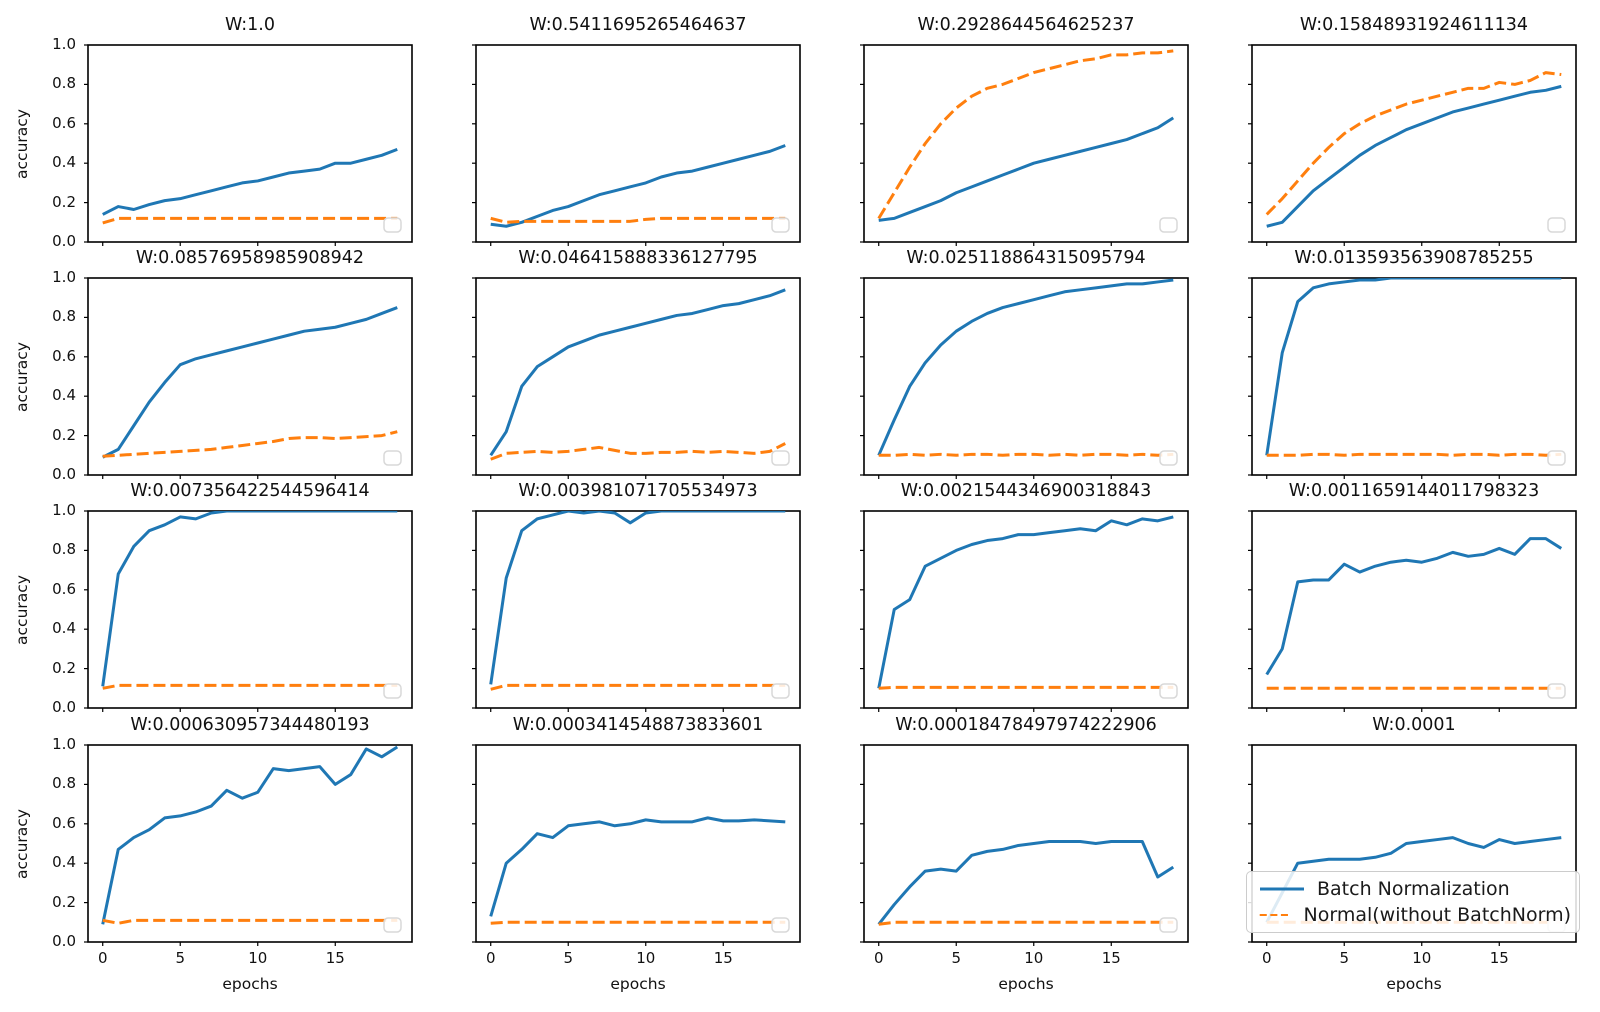  I want to click on subplot-title: W:0.0011659144011798323, so click(1414, 491).